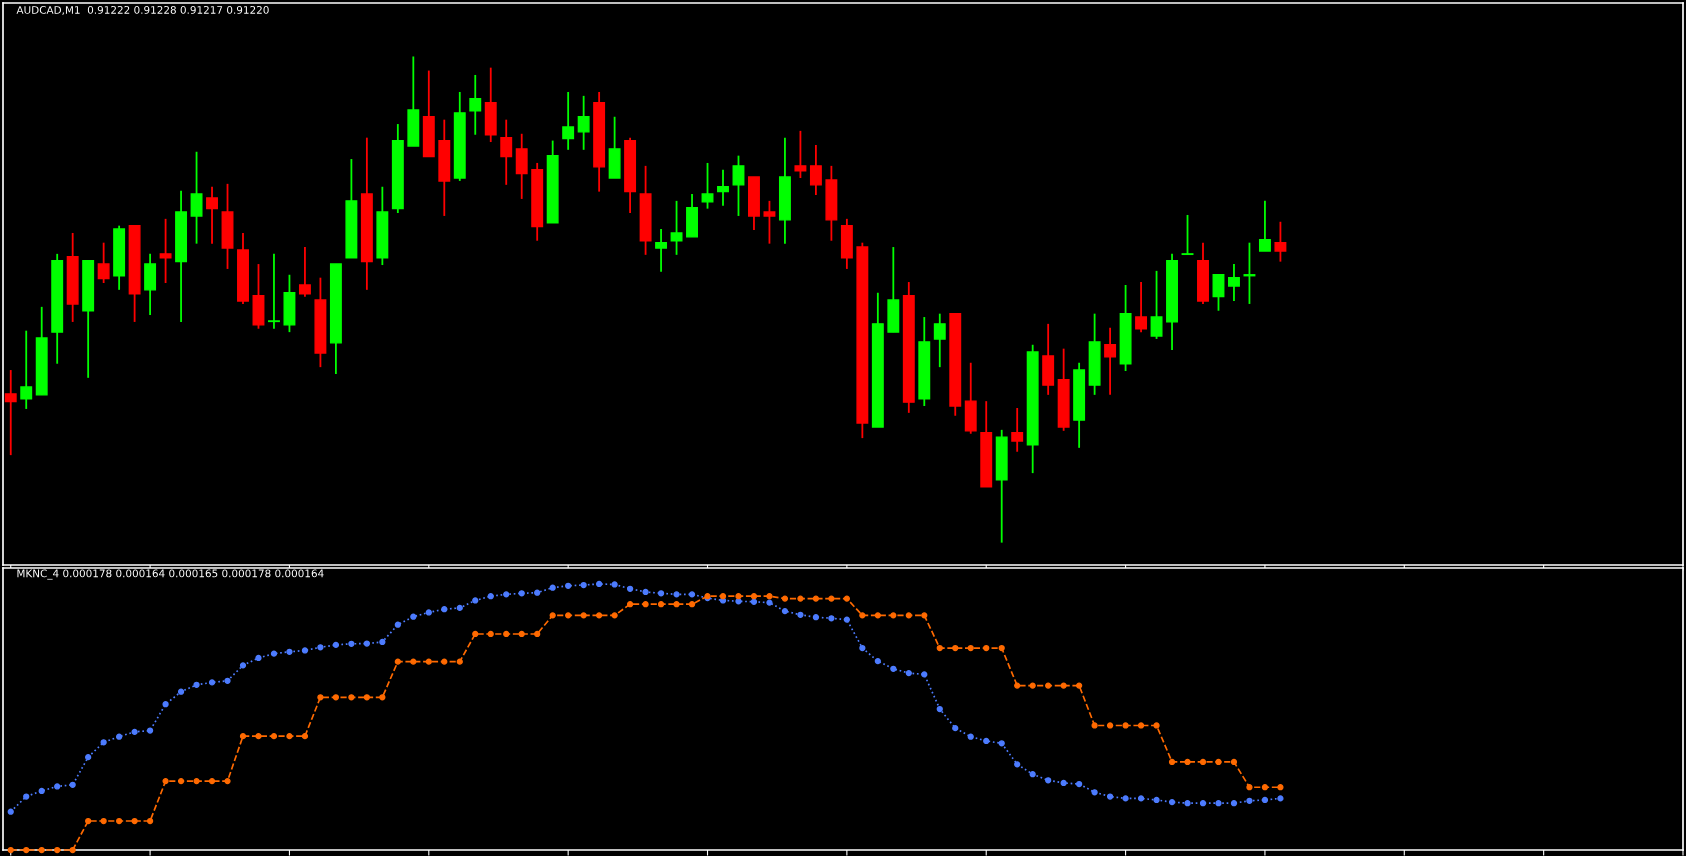 Image resolution: width=1686 pixels, height=856 pixels. Describe the element at coordinates (142, 10) in the screenshot. I see `chart-title: AUDCAD,M1 0.91222 0.91228 0.91217 0.91220` at that location.